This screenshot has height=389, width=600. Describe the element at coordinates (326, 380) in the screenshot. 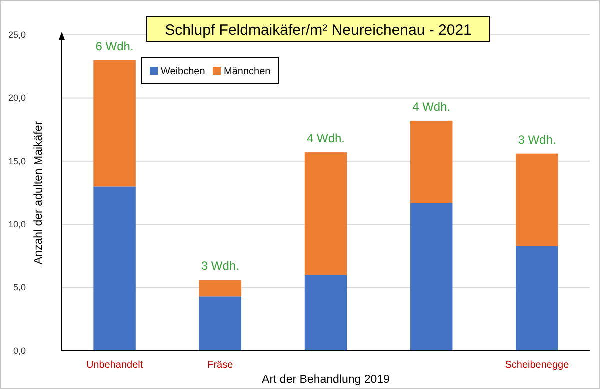

I see `x-axis-title: Art der Behandlung 2019` at that location.